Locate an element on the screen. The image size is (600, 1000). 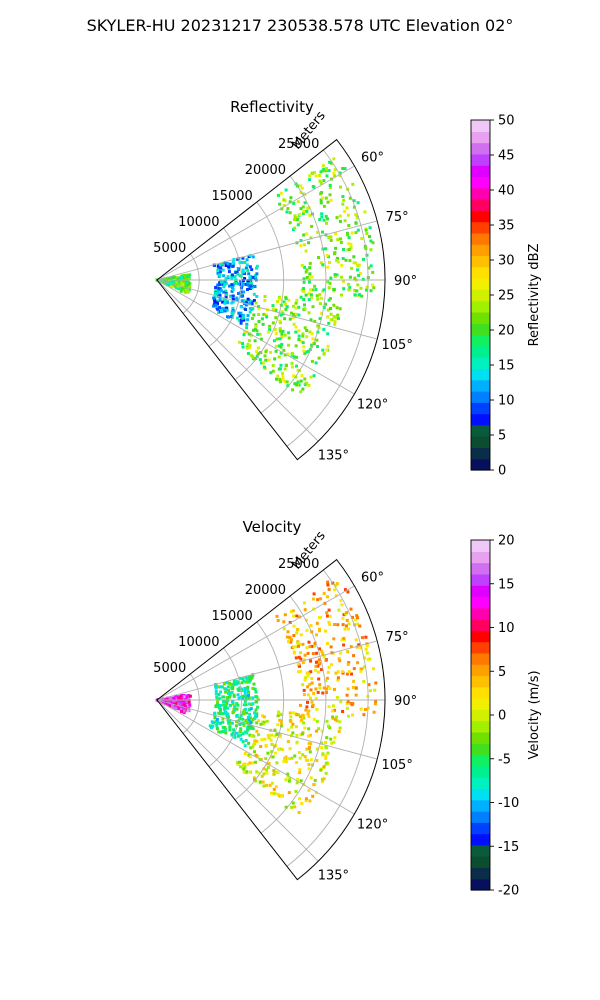
range-ring is located at coordinates (293, 294).